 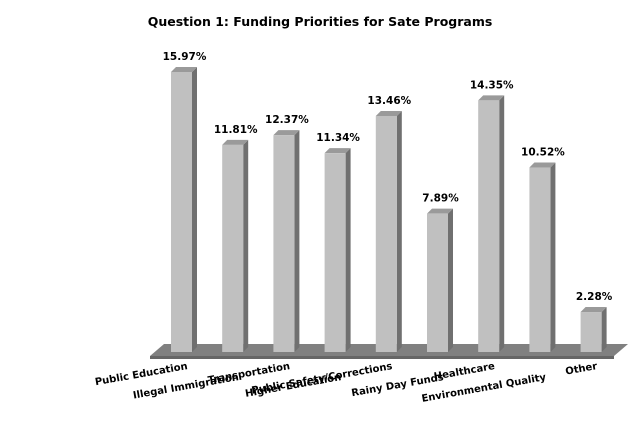 I want to click on bar-value-label: 15.97%, so click(x=185, y=57).